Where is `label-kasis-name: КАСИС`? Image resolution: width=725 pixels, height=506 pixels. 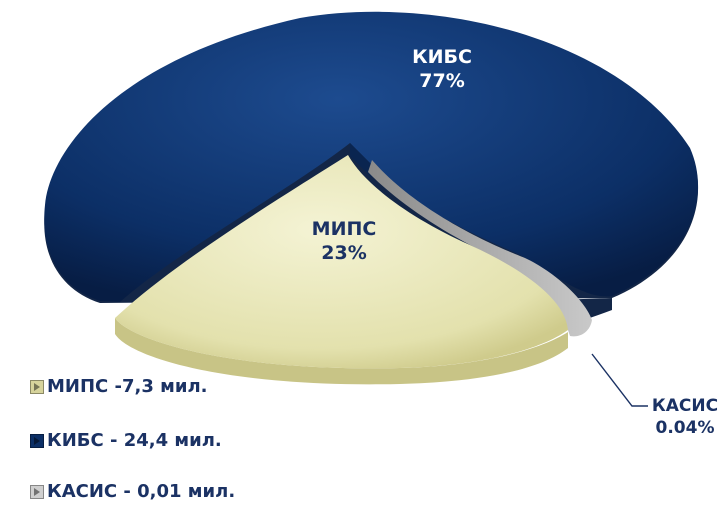
label-kasis-name: КАСИС is located at coordinates (685, 406).